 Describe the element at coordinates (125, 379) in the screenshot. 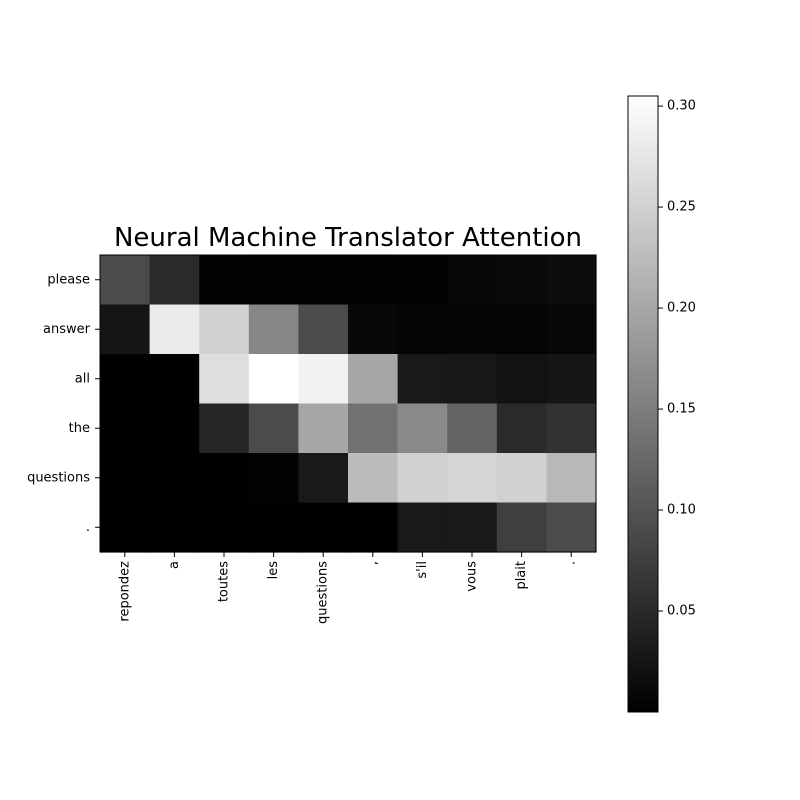

I see `heatmap-cell-r2-c0` at that location.